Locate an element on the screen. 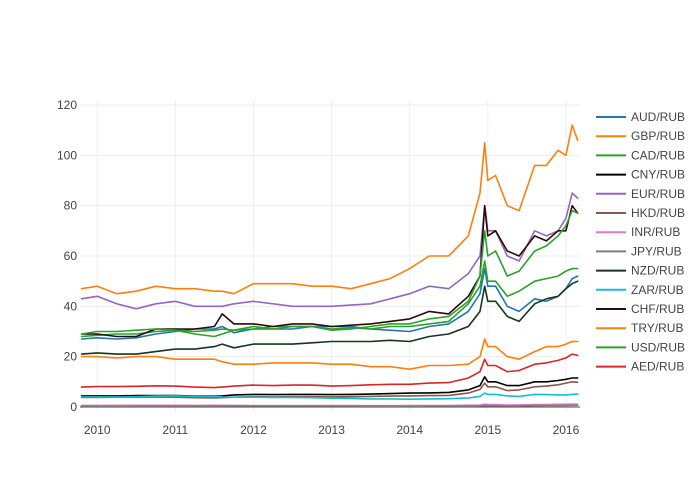 The image size is (700, 500). legend-item-cny-rub: CNY/RUB is located at coordinates (640, 175).